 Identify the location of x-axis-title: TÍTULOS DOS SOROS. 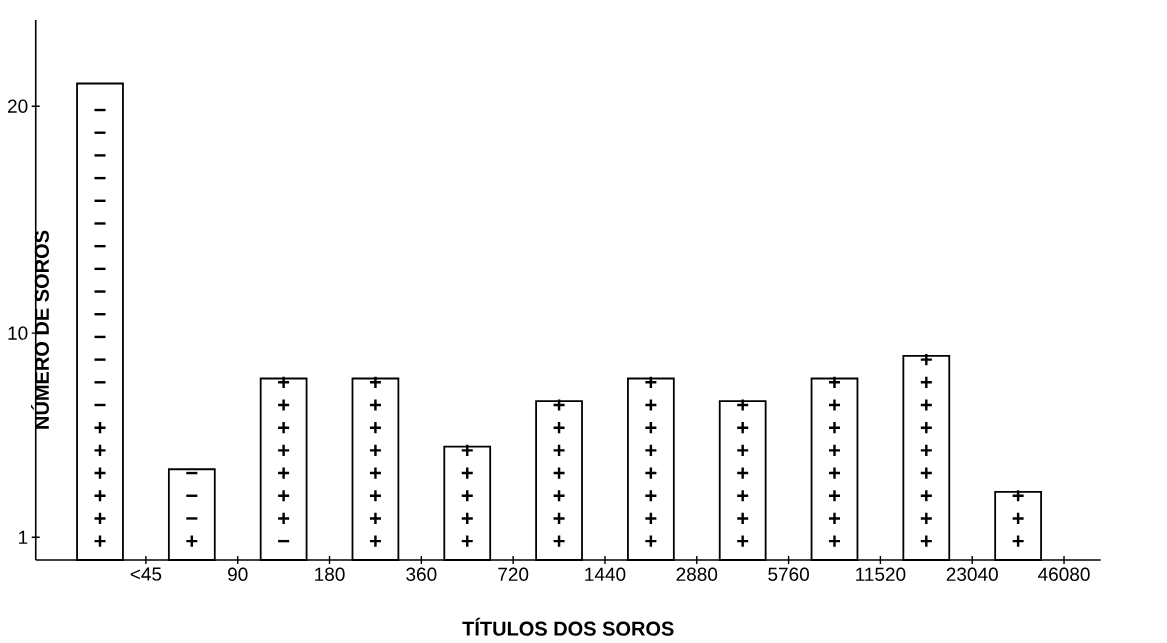
(568, 626).